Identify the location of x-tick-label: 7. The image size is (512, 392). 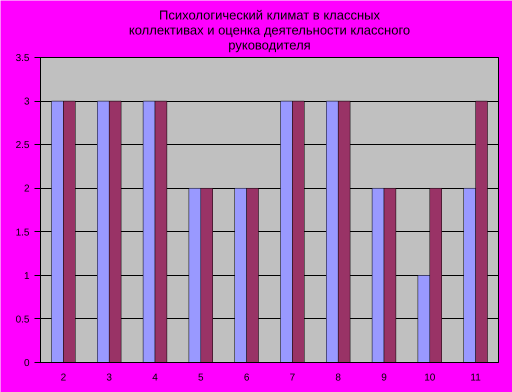
(293, 378).